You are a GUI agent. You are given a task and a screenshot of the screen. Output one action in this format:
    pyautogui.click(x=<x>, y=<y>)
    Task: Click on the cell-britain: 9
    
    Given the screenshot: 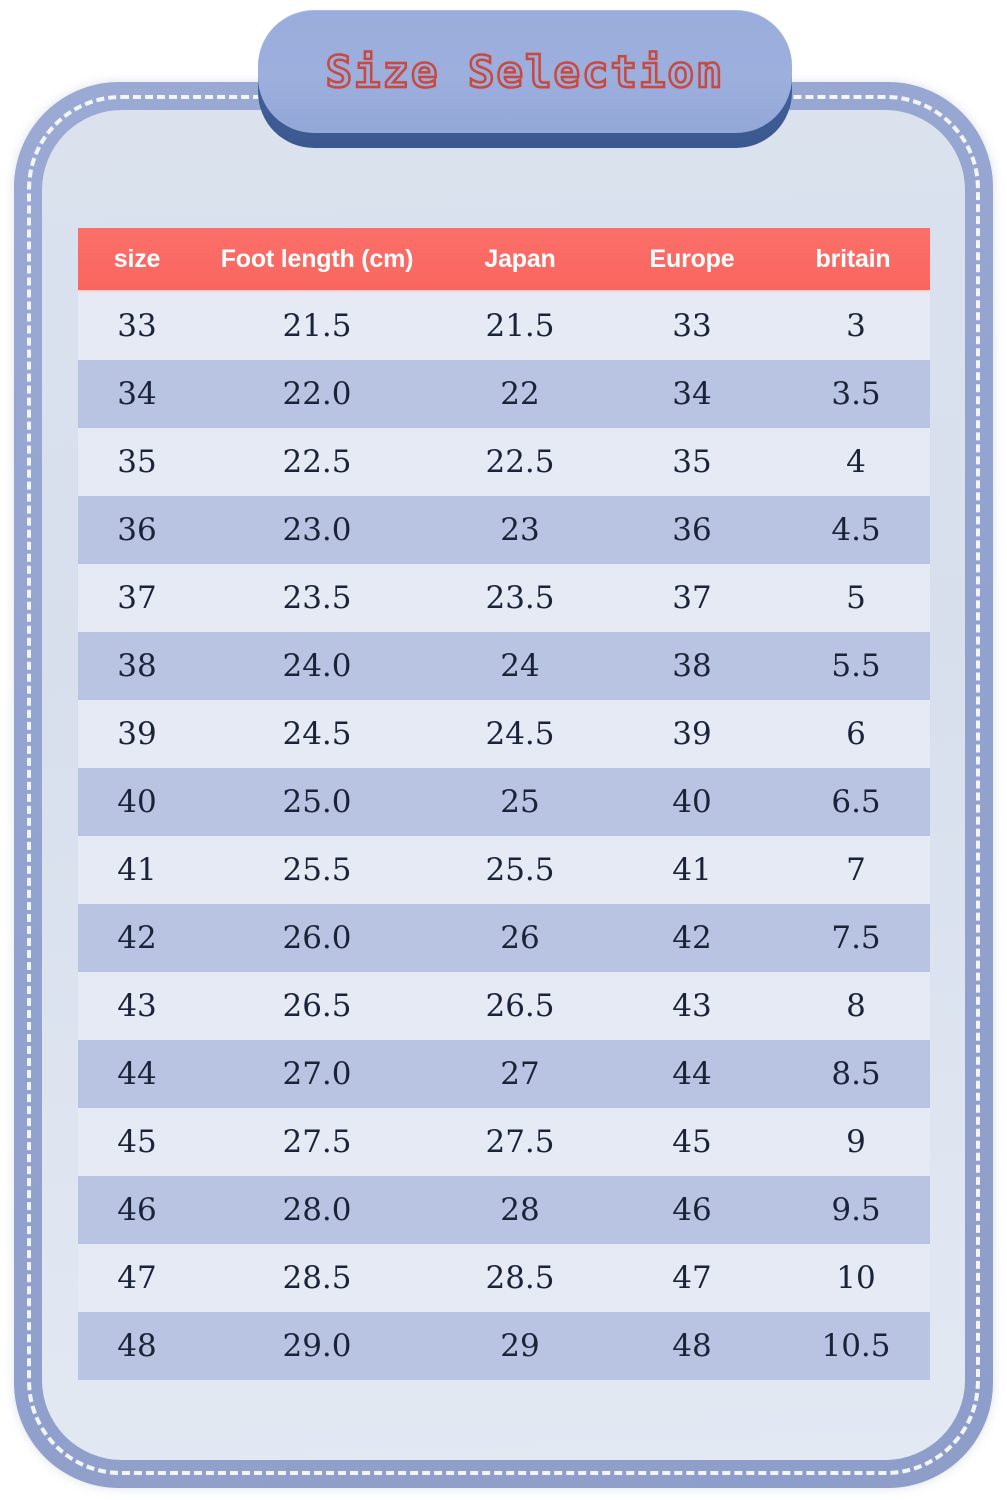 What is the action you would take?
    pyautogui.click(x=856, y=1142)
    